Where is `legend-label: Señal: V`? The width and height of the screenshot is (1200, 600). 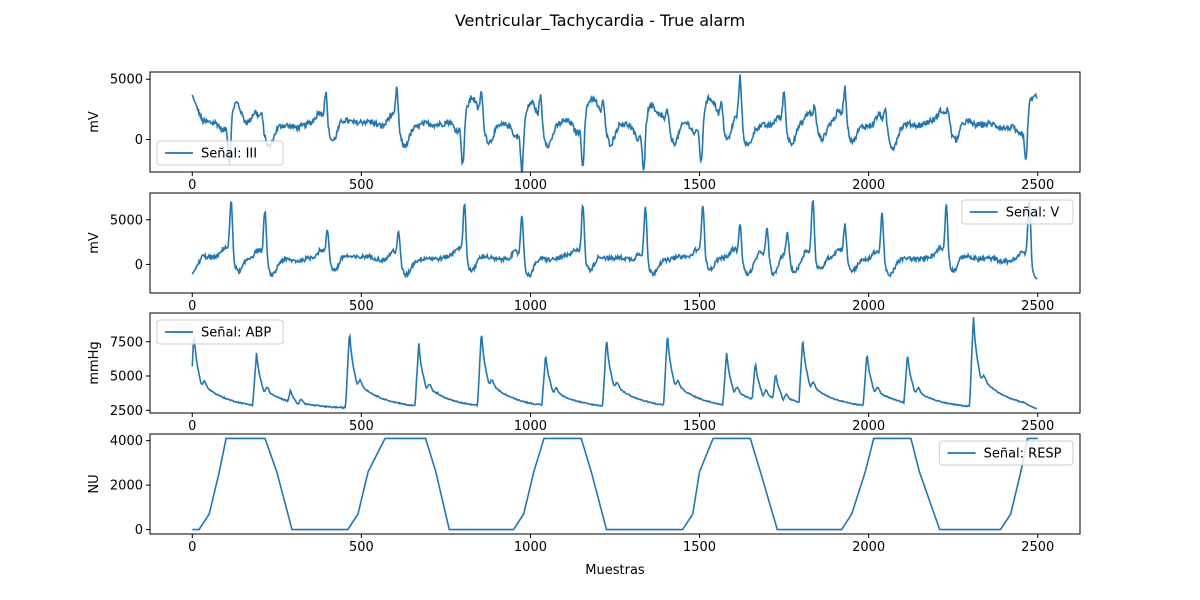
legend-label: Señal: V is located at coordinates (1033, 213).